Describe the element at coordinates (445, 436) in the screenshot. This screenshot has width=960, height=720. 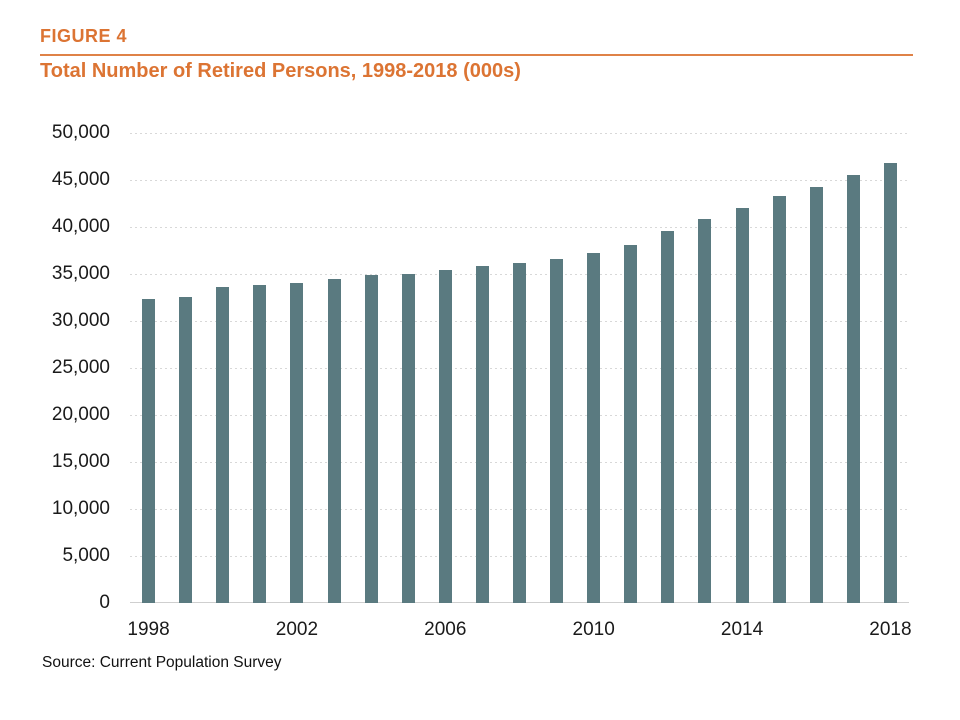
I see `bar-2006` at that location.